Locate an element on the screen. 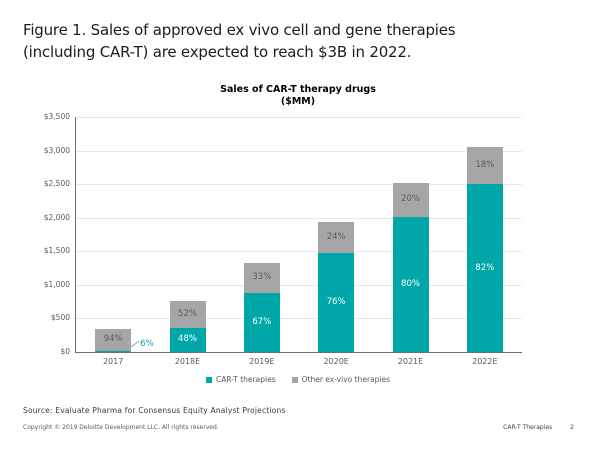 This screenshot has height=450, width=600. bar-segment-cart-2022E: 82% is located at coordinates (484, 268).